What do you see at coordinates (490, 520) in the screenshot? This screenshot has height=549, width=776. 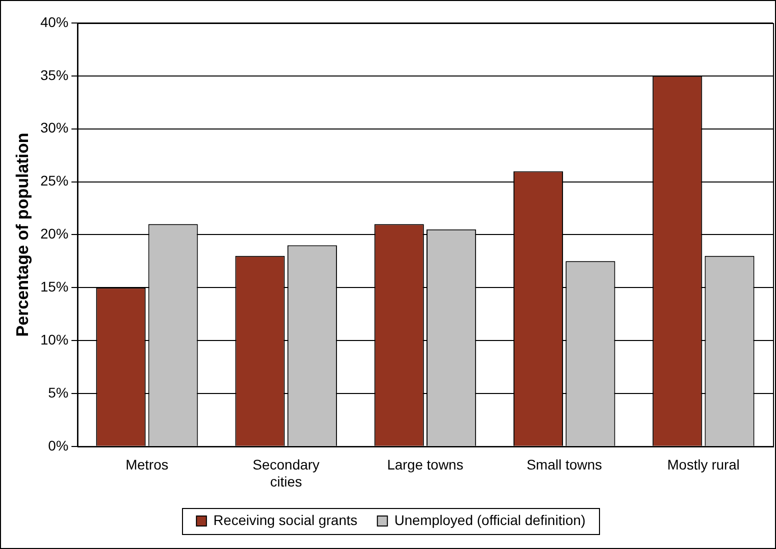 I see `legend-label: Unemployed (official definition)` at bounding box center [490, 520].